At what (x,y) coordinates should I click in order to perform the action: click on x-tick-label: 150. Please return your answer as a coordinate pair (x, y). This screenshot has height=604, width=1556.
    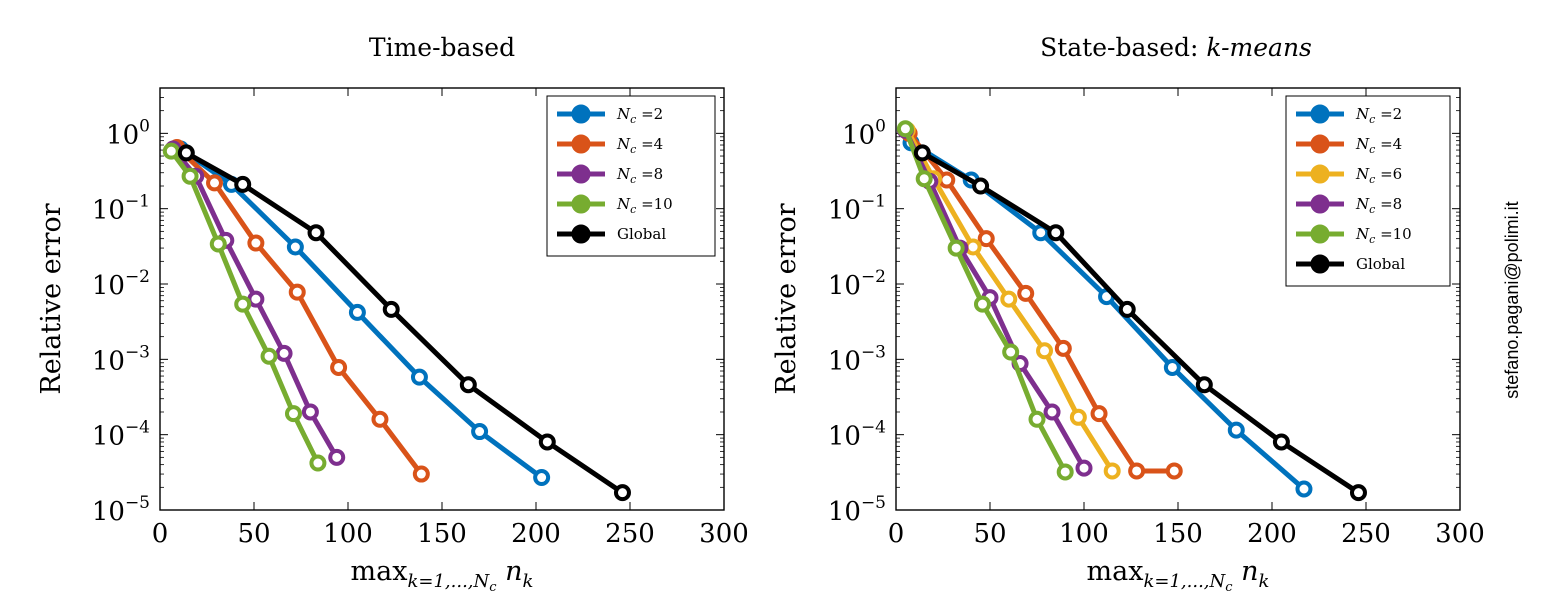
    Looking at the image, I should click on (1178, 534).